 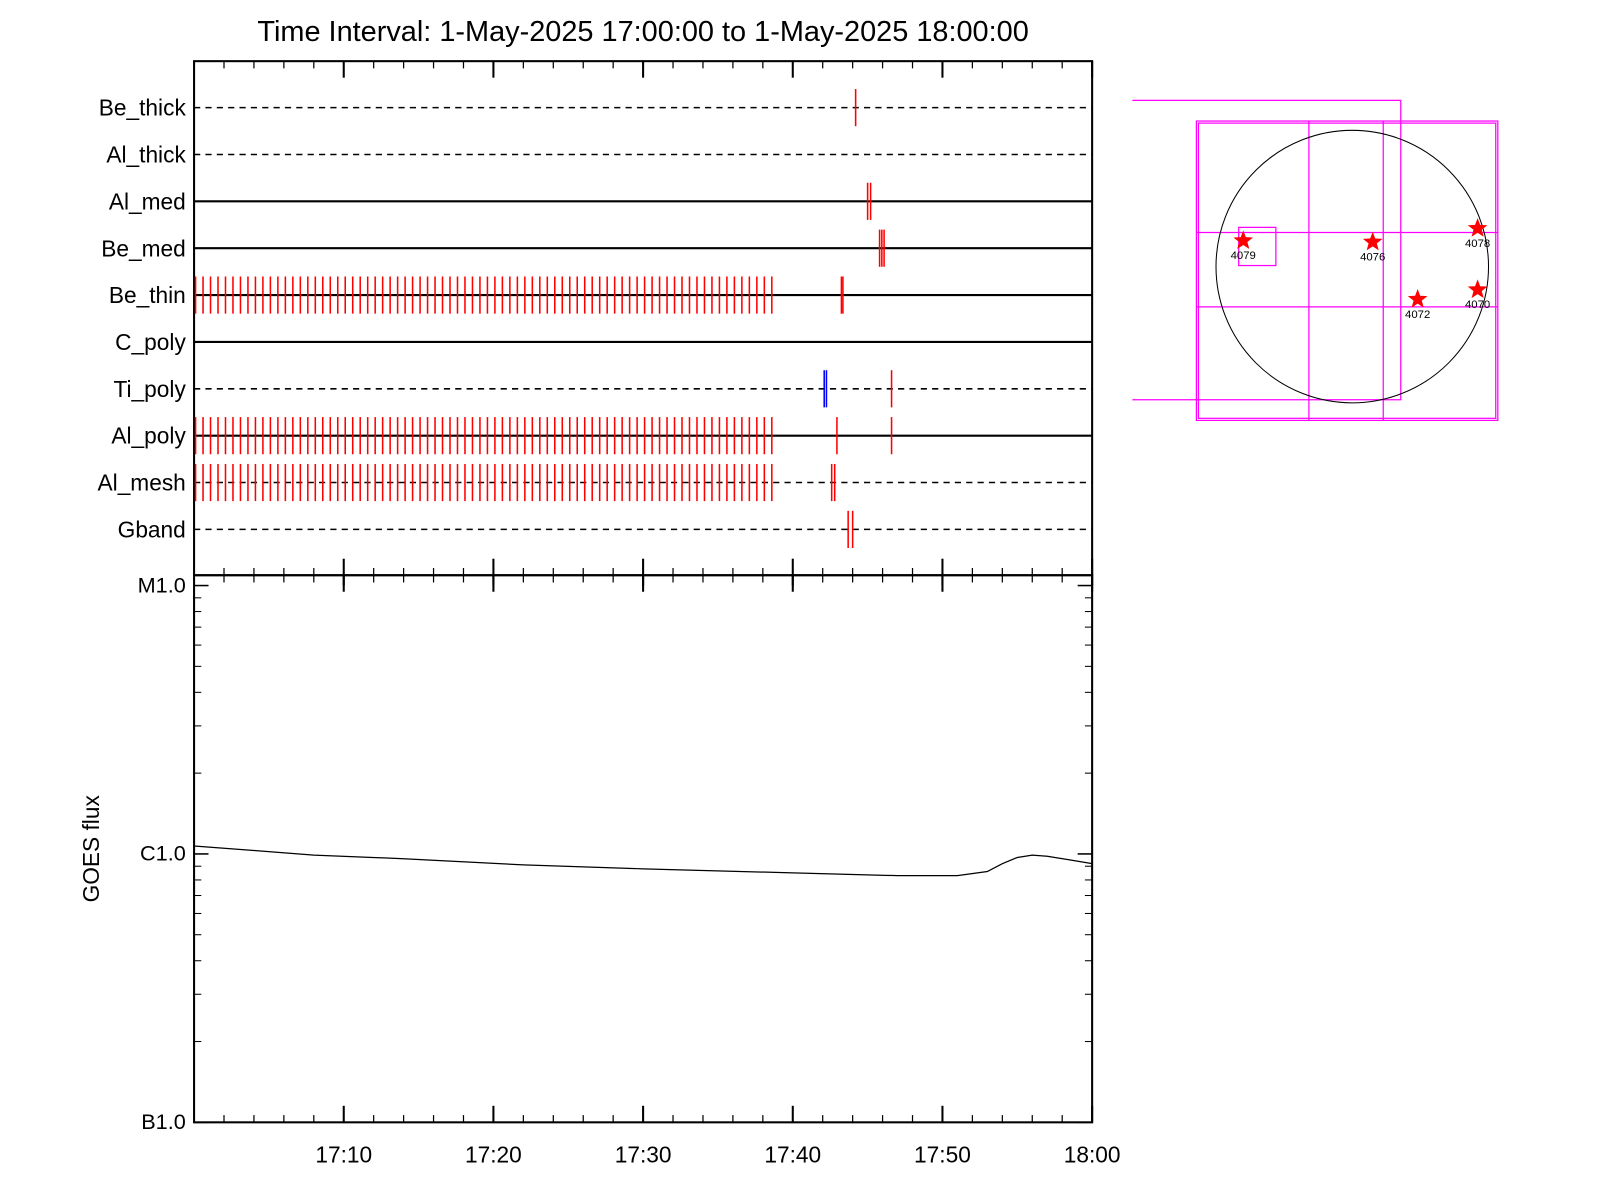 What do you see at coordinates (148, 436) in the screenshot?
I see `row-label: Al_poly` at bounding box center [148, 436].